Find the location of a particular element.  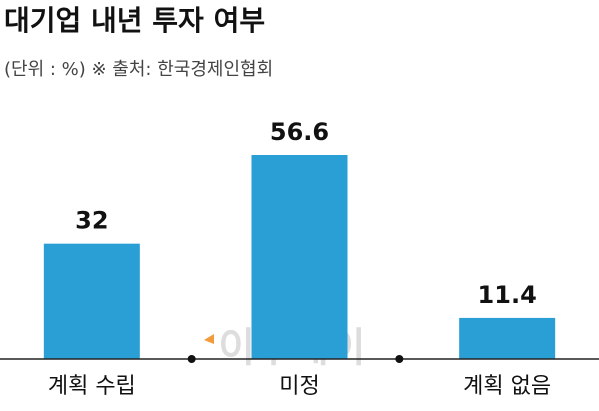

value-label: 56.6 is located at coordinates (299, 132).